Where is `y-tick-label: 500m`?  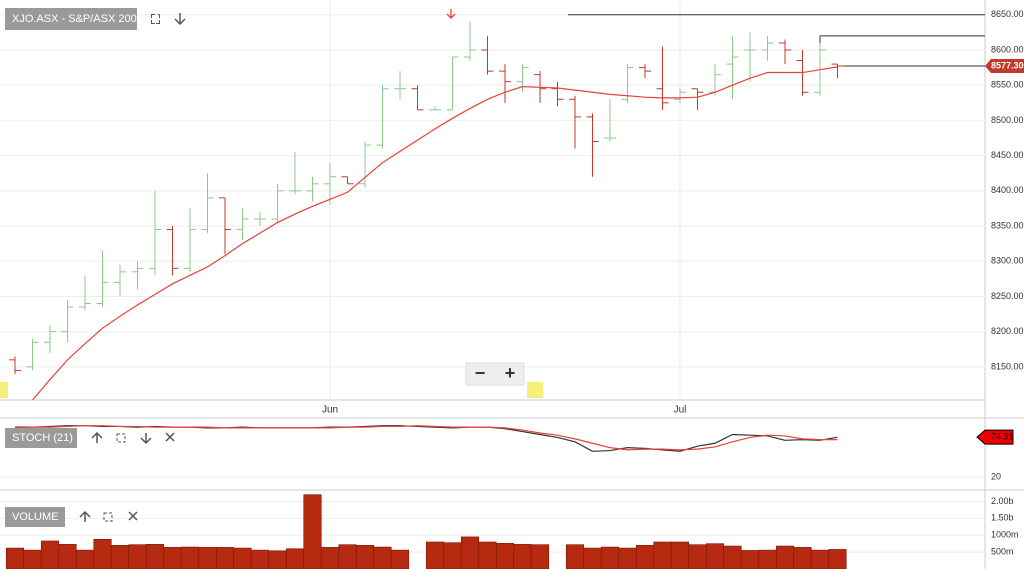
y-tick-label: 500m is located at coordinates (1002, 551).